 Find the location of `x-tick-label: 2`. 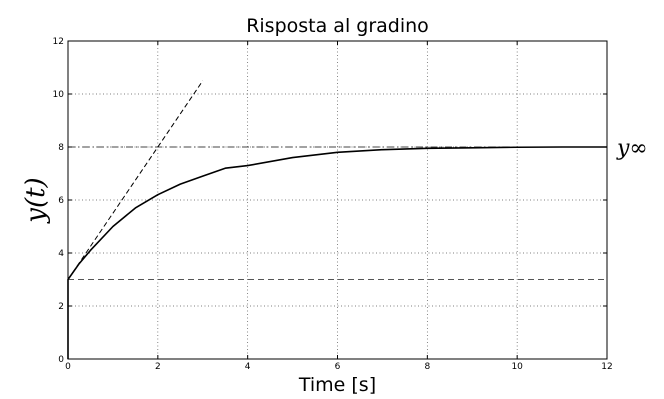

x-tick-label: 2 is located at coordinates (158, 367).